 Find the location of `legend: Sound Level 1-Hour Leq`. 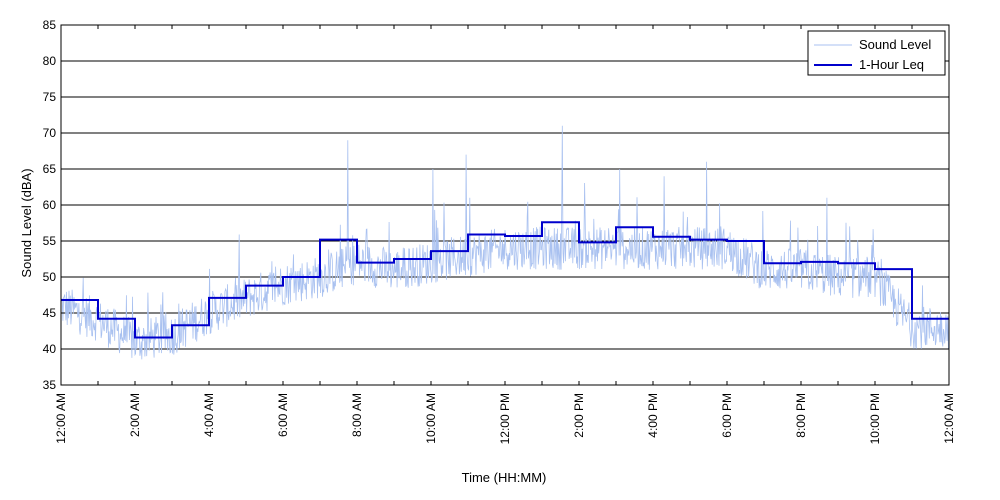

legend: Sound Level 1-Hour Leq is located at coordinates (876, 53).